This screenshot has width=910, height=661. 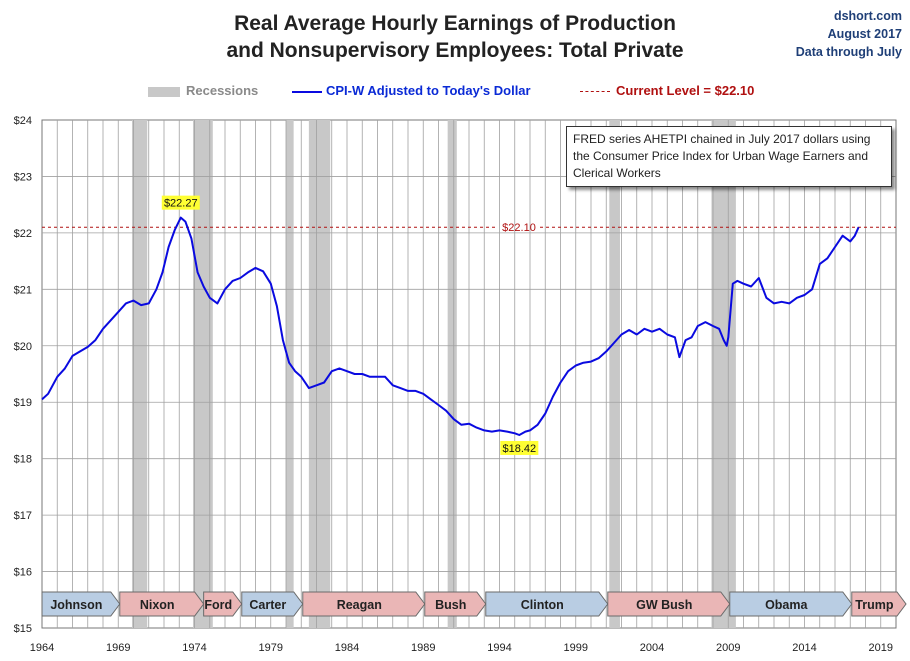 What do you see at coordinates (519, 228) in the screenshot?
I see `current-level-label: $22.10` at bounding box center [519, 228].